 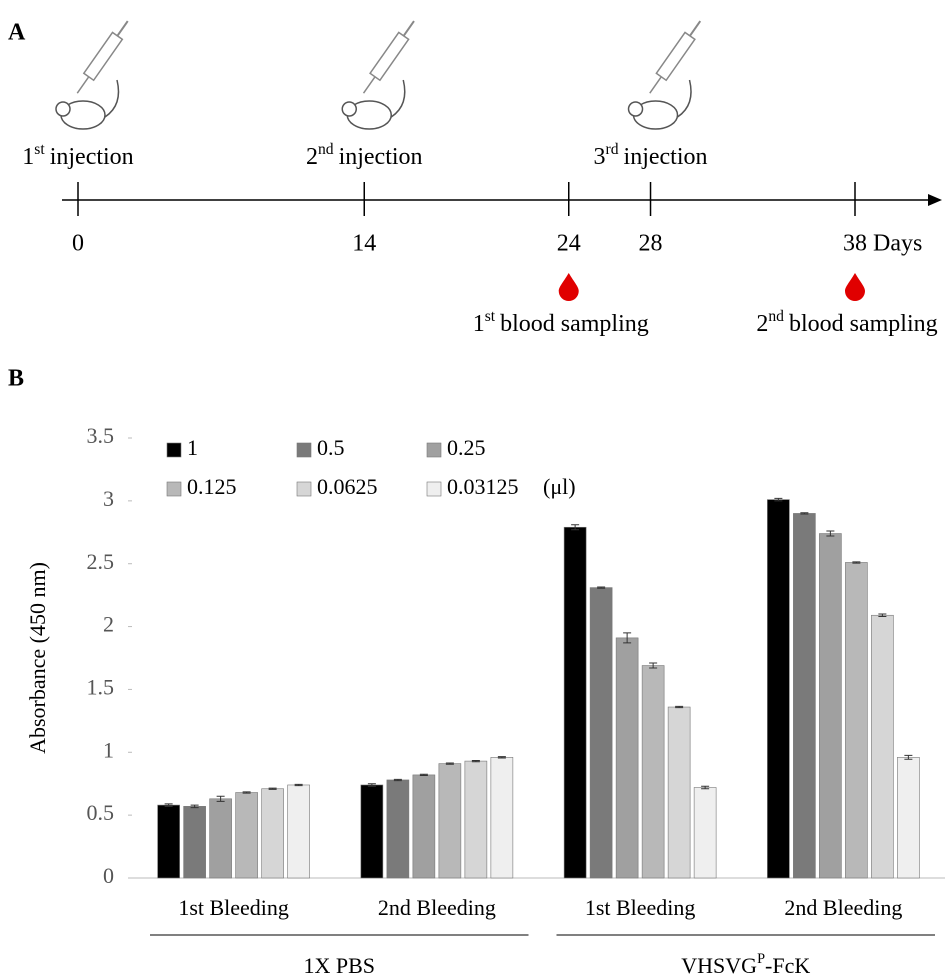 What do you see at coordinates (192, 447) in the screenshot?
I see `legend-label: 1` at bounding box center [192, 447].